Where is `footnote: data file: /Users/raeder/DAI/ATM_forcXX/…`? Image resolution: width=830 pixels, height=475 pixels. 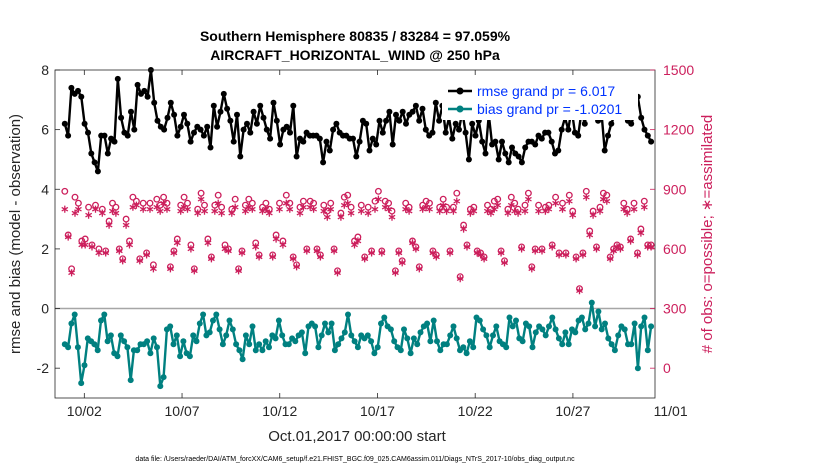
footnote: data file: /Users/raeder/DAI/ATM_forcXX/… is located at coordinates (355, 459).